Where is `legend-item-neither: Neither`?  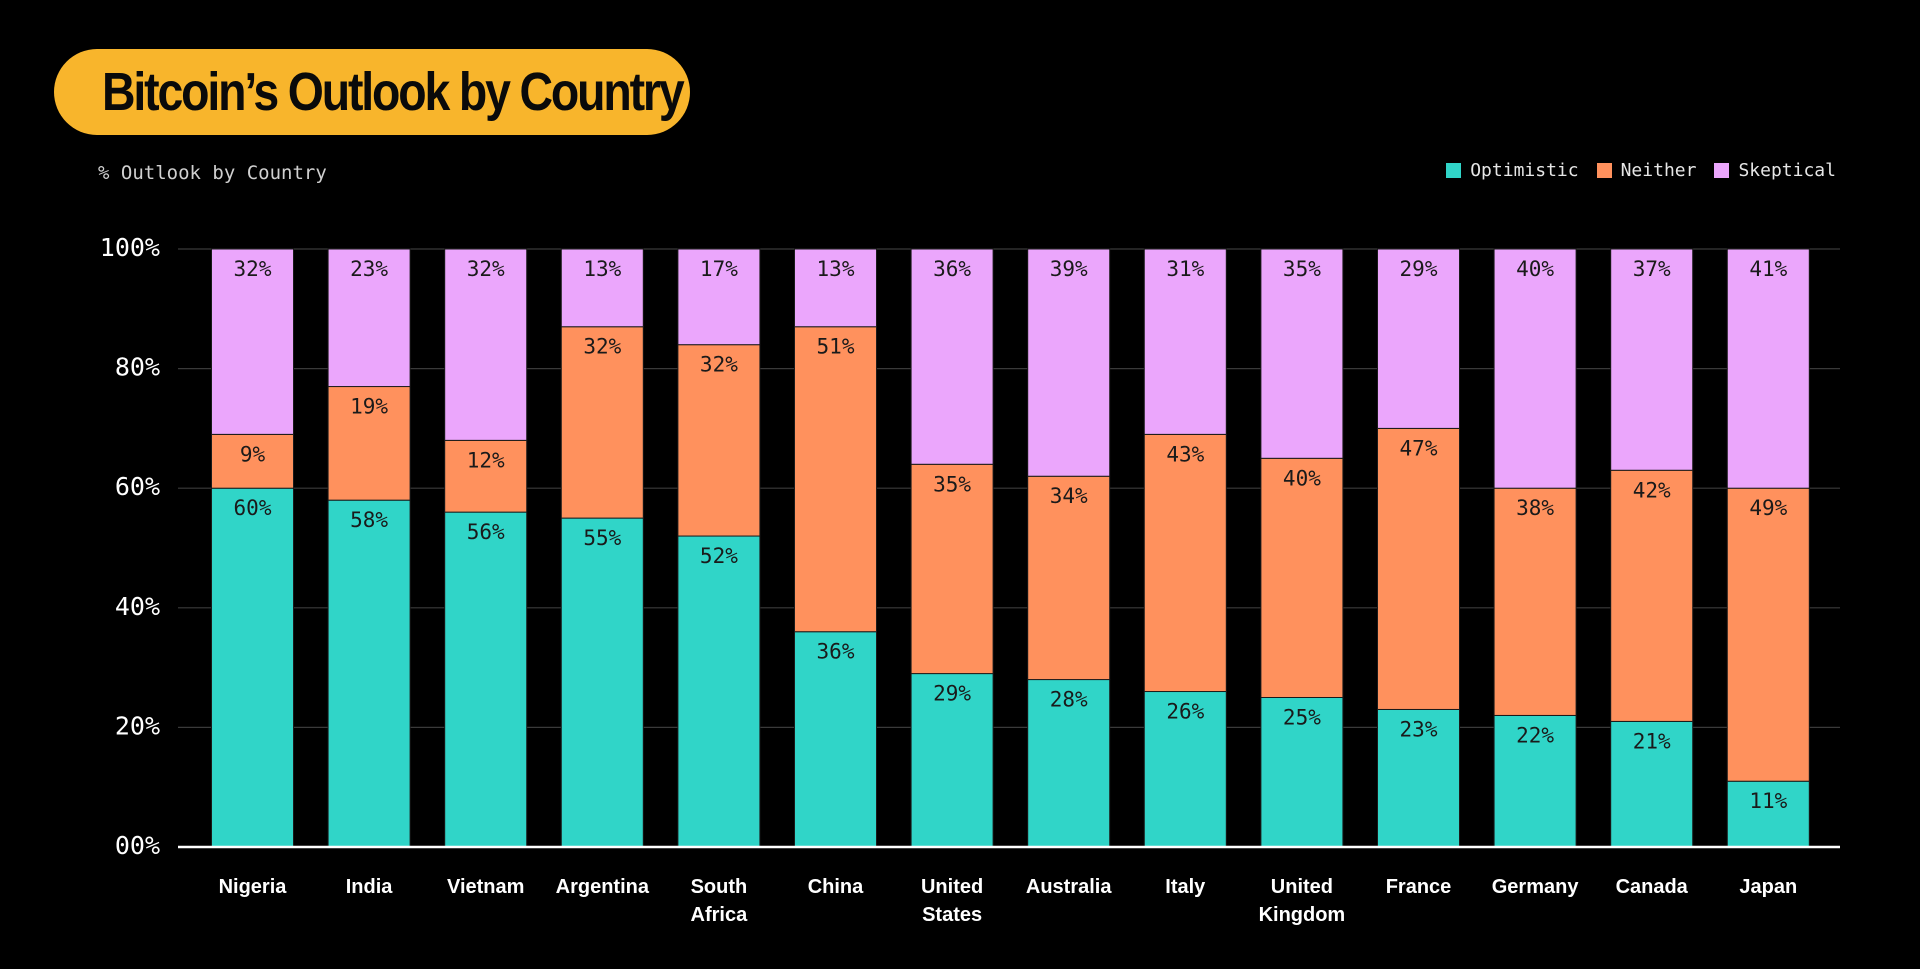
legend-item-neither: Neither is located at coordinates (1646, 170).